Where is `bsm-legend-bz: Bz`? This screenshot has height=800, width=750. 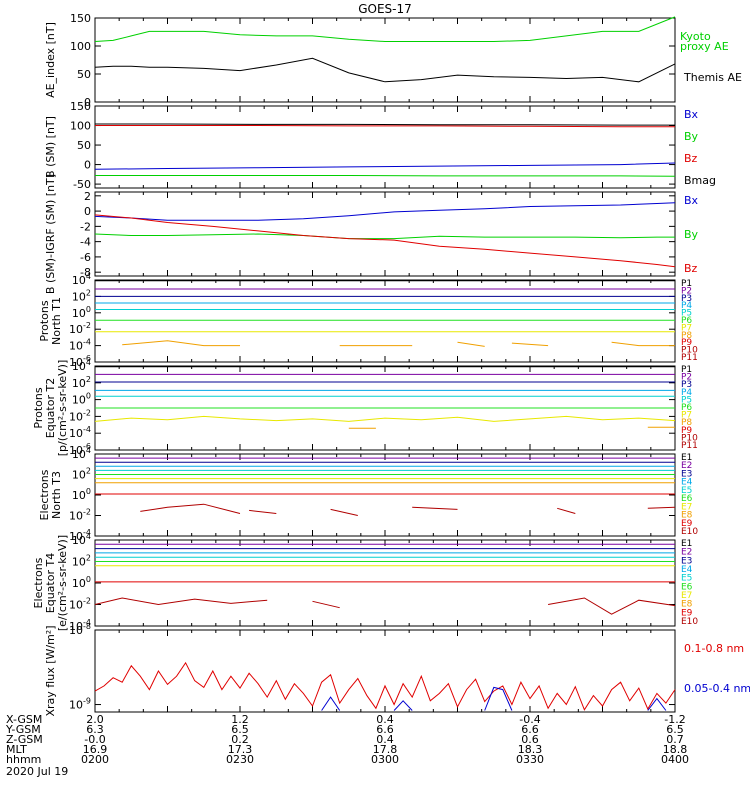 bsm-legend-bz: Bz is located at coordinates (691, 158).